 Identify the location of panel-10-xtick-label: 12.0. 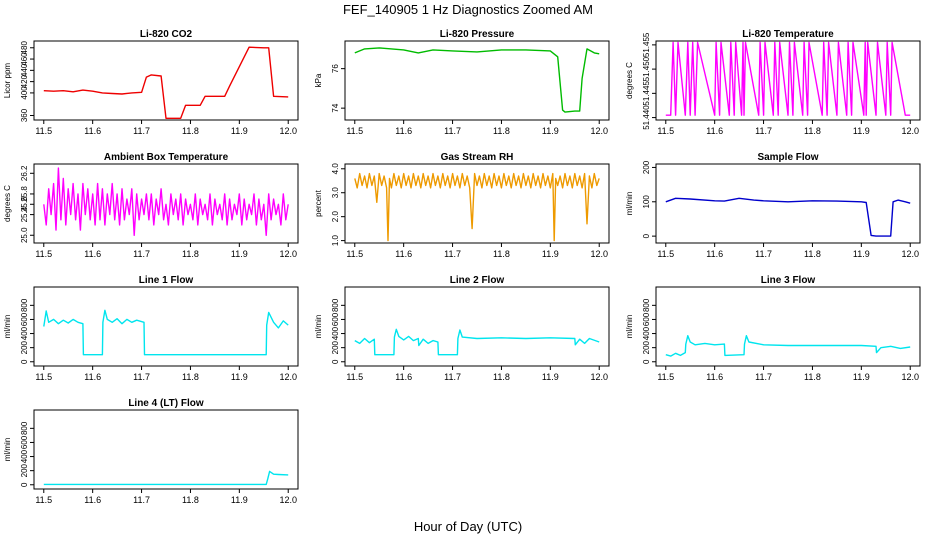
(288, 500).